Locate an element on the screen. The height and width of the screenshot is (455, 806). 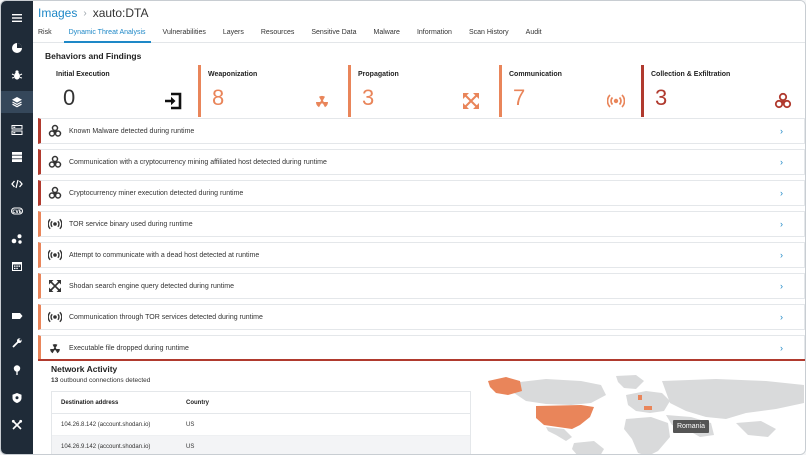
cvss-icon: CVE is located at coordinates (17, 211).